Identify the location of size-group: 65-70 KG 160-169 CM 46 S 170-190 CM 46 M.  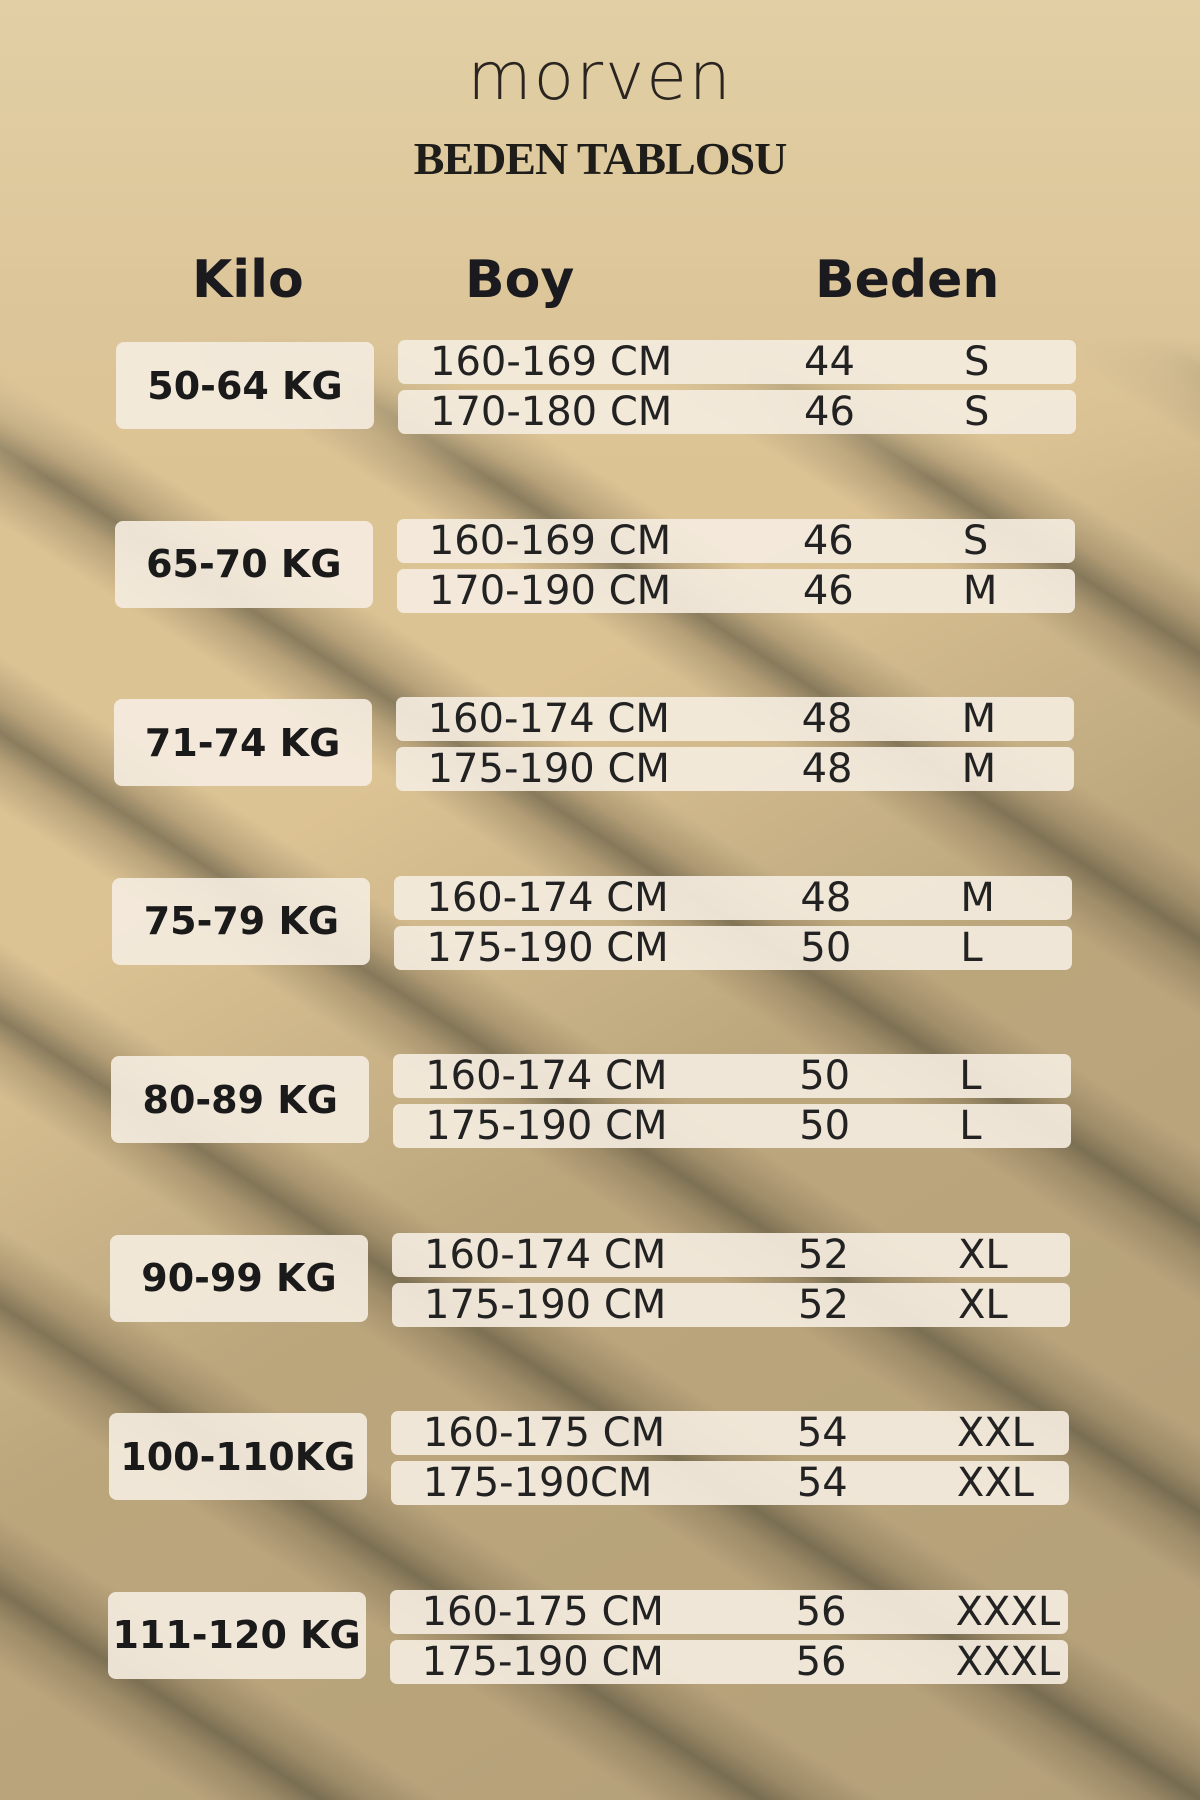
(599, 573).